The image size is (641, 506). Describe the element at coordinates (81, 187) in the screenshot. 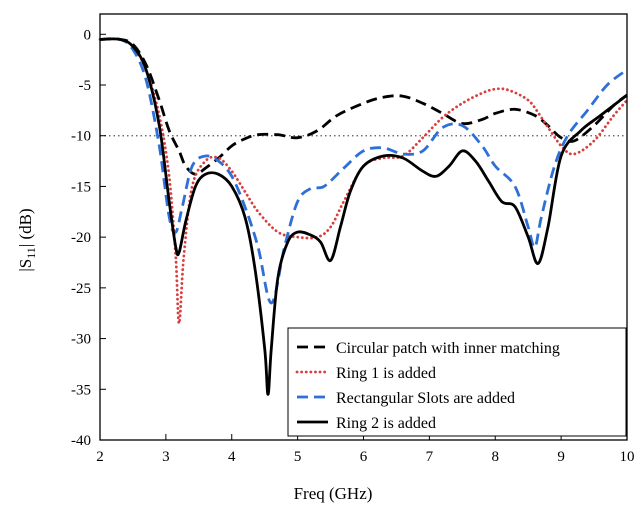

I see `y-tick-label: -15` at that location.